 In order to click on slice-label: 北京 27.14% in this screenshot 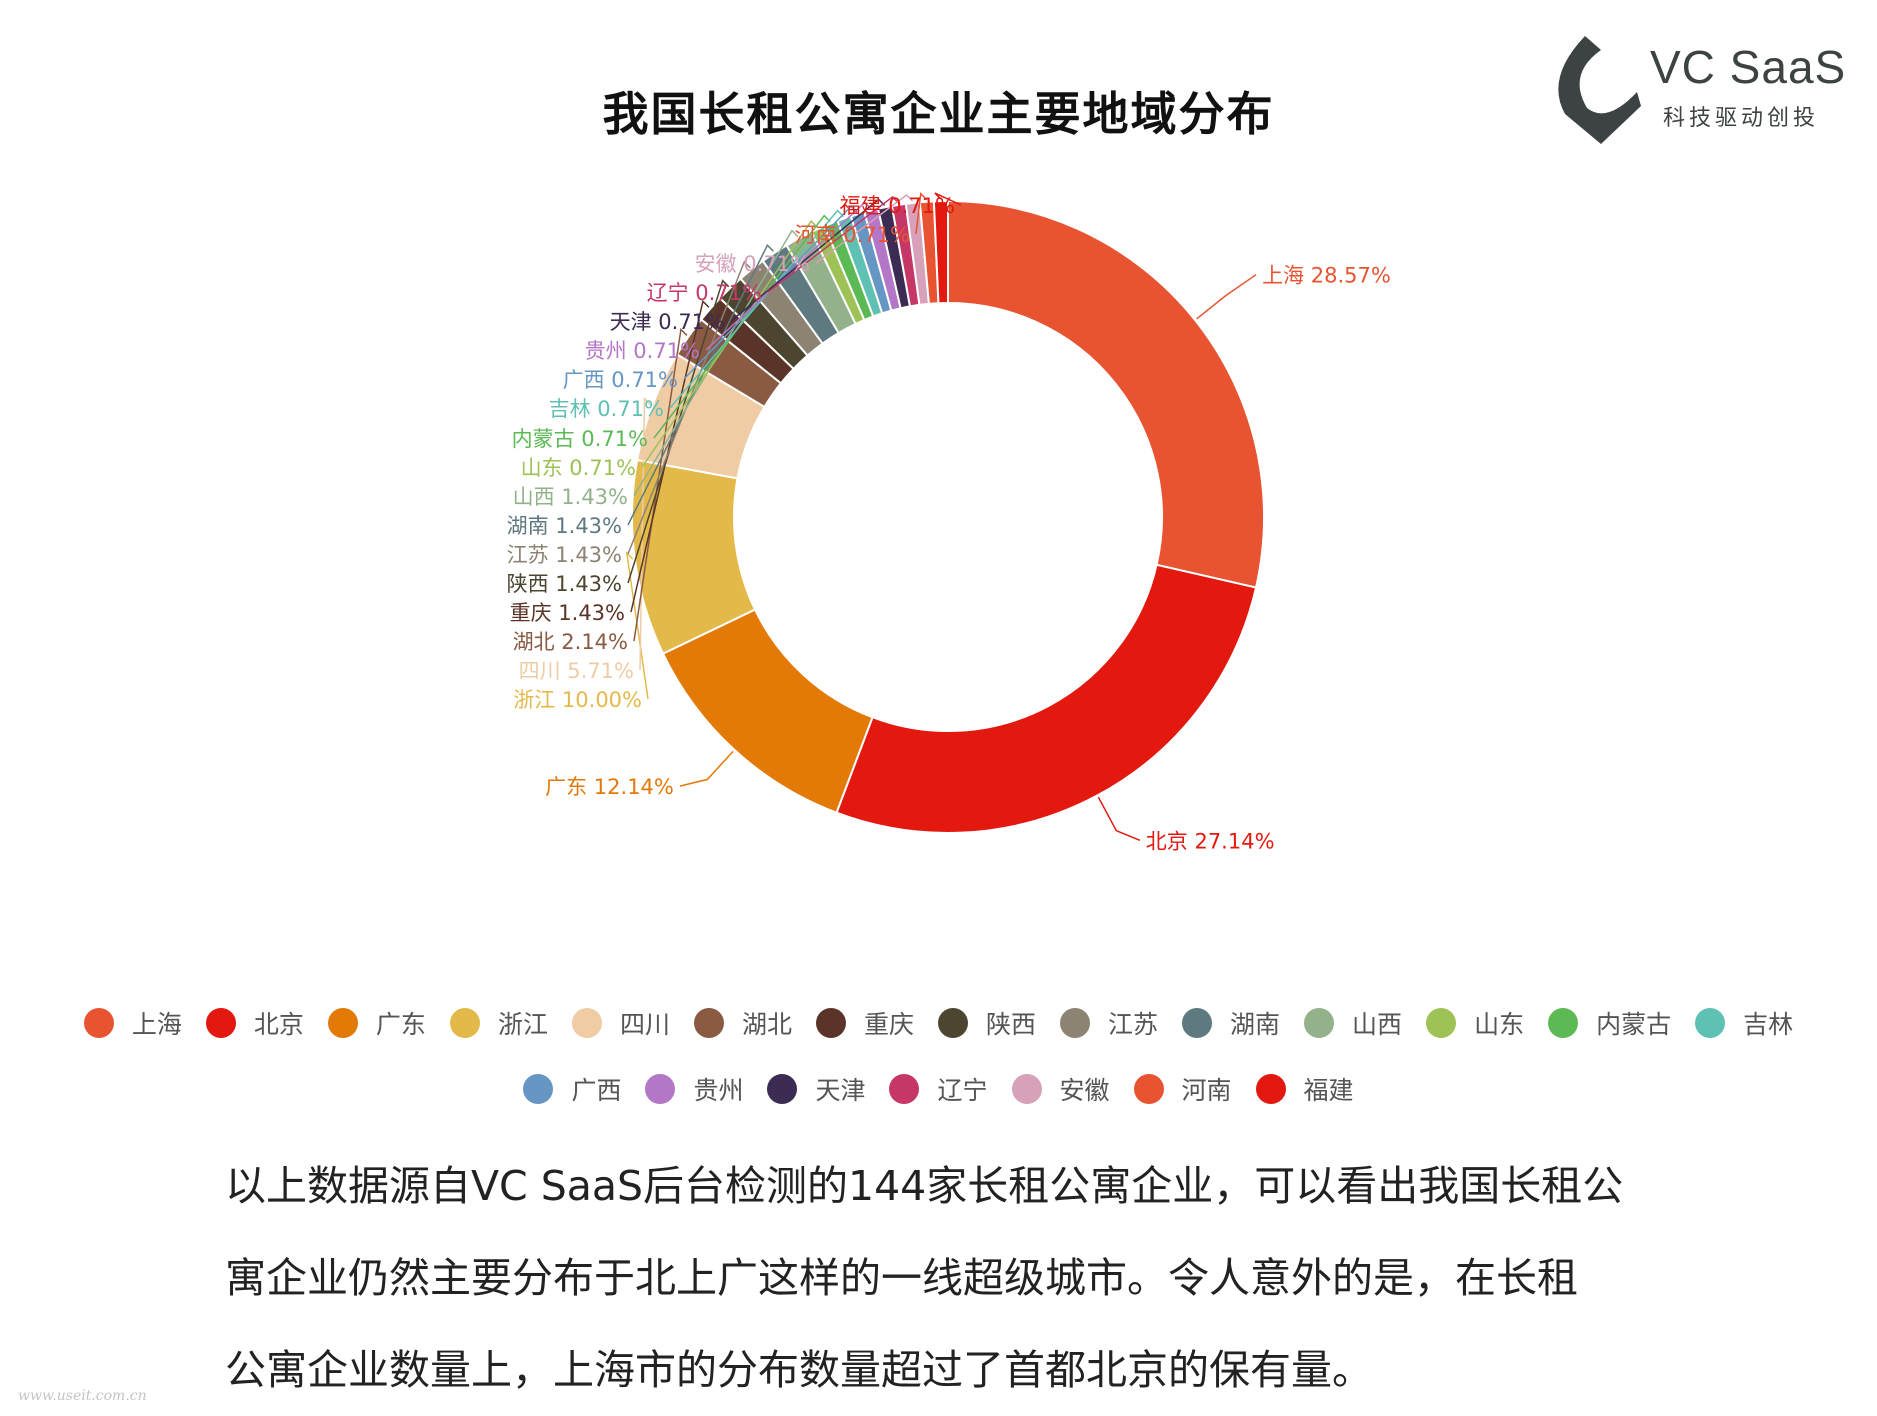, I will do `click(1210, 841)`.